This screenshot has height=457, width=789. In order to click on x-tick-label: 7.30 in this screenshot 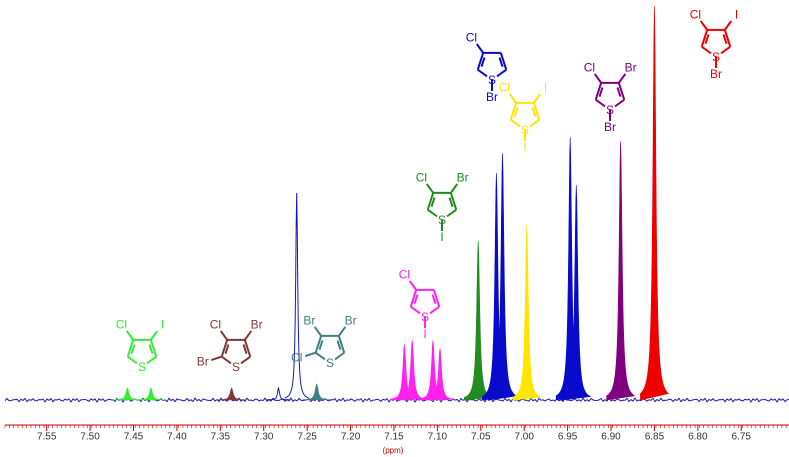, I will do `click(264, 437)`.